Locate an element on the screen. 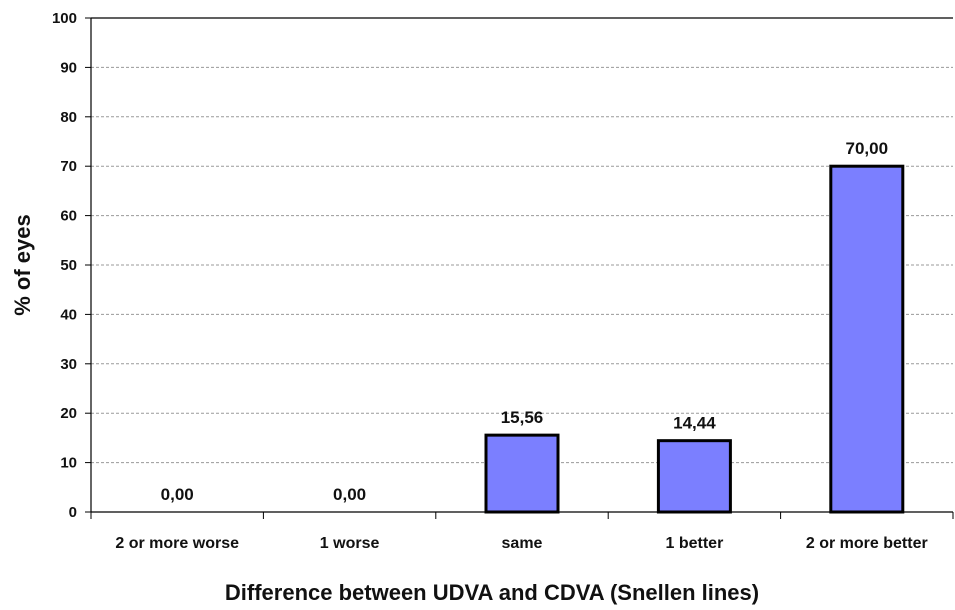  y-tick-label: 80 is located at coordinates (68, 117).